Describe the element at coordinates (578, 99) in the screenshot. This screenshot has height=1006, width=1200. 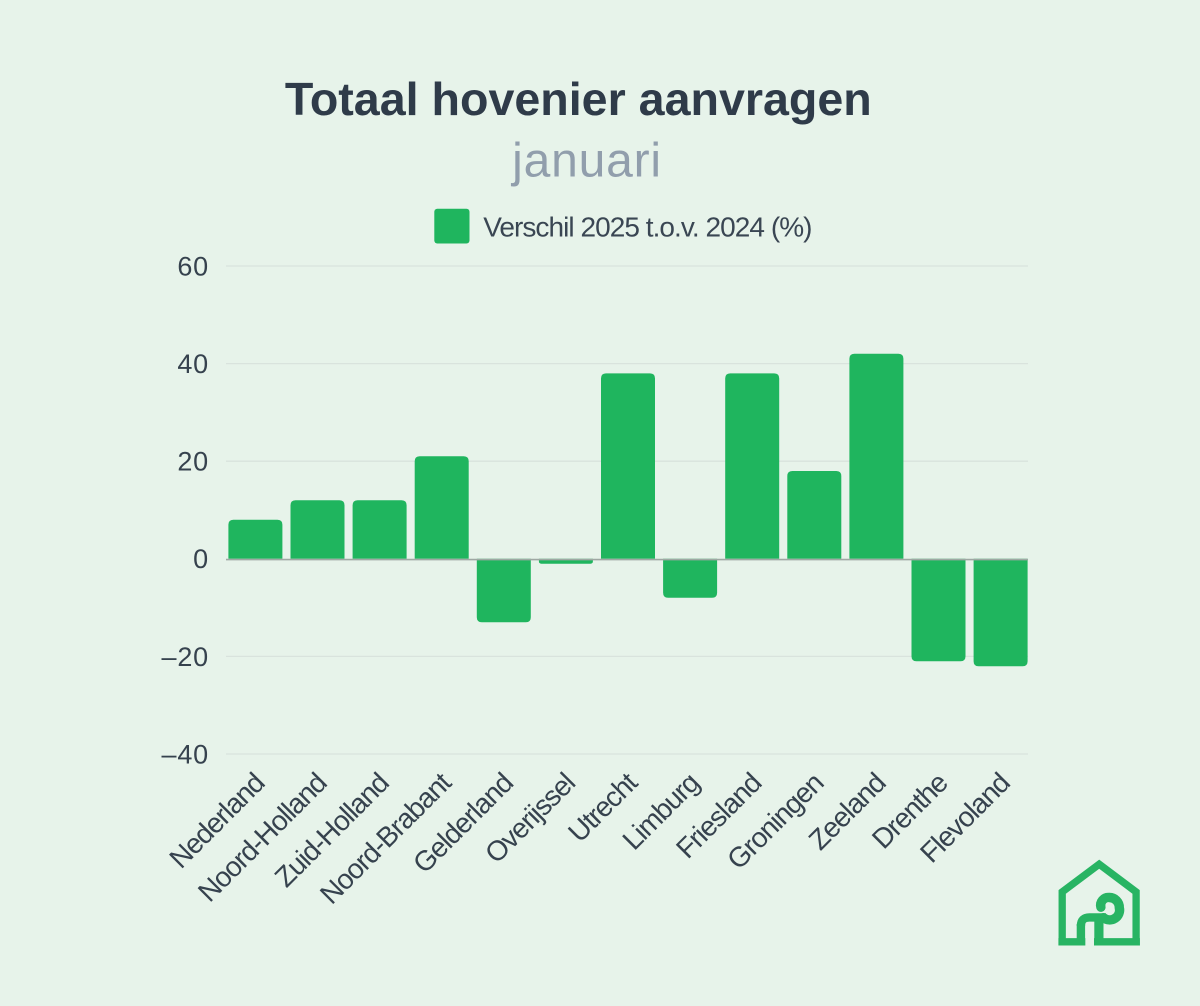
I see `svg-text: Totaal hovenier aanvragen` at that location.